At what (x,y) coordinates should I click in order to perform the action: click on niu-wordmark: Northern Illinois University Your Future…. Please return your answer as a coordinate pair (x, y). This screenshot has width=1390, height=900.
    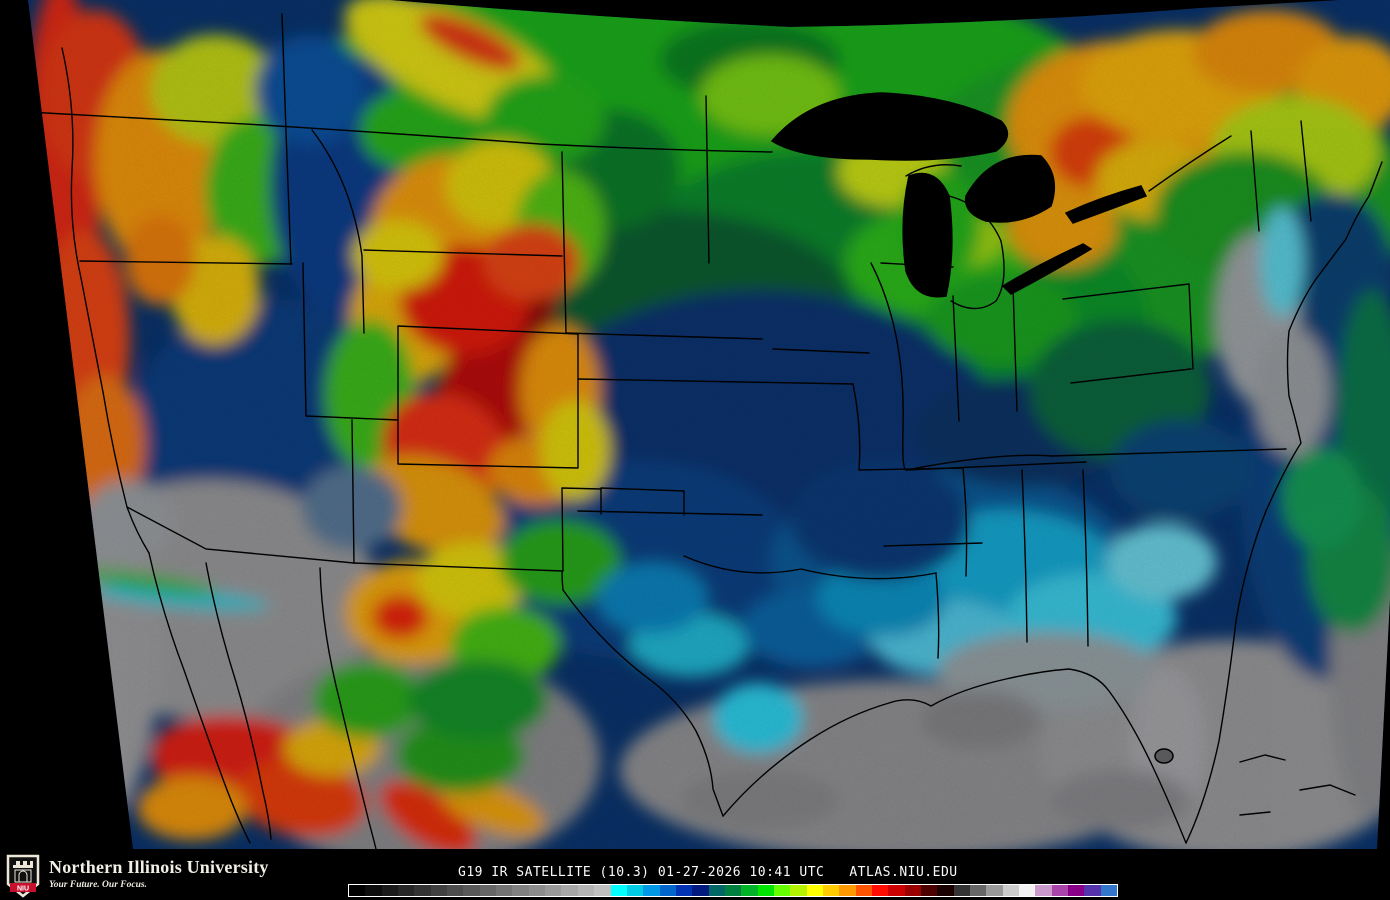
    Looking at the image, I should click on (159, 872).